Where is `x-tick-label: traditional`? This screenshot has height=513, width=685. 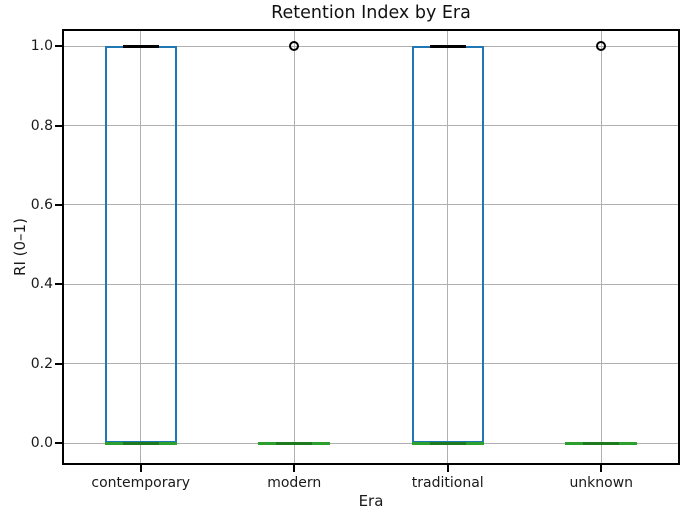
x-tick-label: traditional is located at coordinates (447, 483).